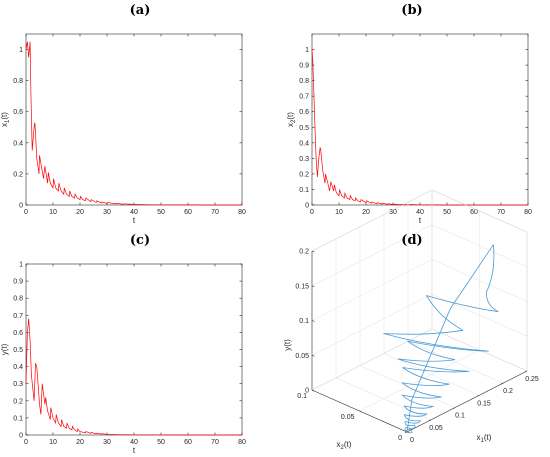 The width and height of the screenshot is (550, 457). I want to click on axis-label: x1(t), so click(484, 438).